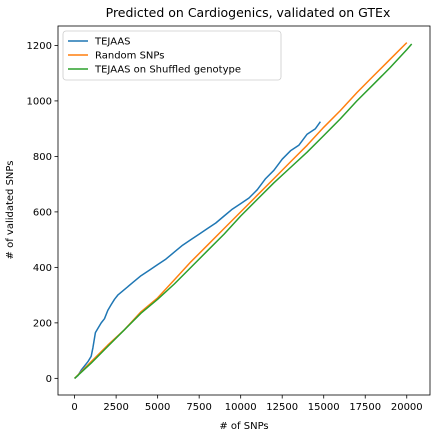 The width and height of the screenshot is (438, 438). I want to click on x-axis: 0 2500 5000 7500 10000 12500 15000 17500 20000, so click(247, 404).